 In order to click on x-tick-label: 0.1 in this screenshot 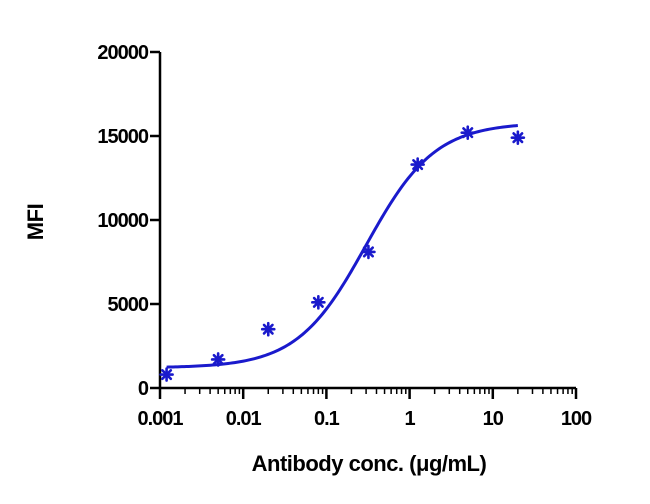, I will do `click(327, 419)`.